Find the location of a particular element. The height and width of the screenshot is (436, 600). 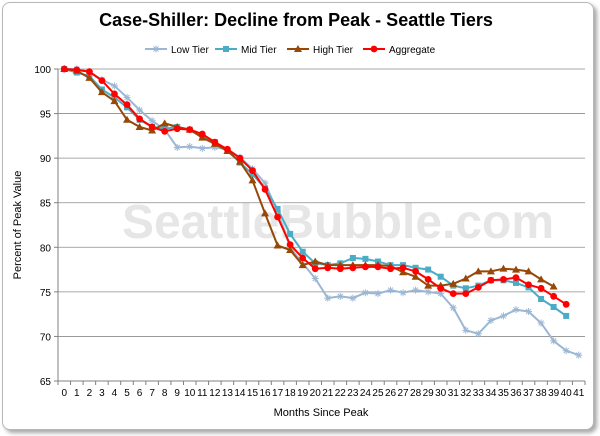

x-tick-label: 36 is located at coordinates (516, 393).